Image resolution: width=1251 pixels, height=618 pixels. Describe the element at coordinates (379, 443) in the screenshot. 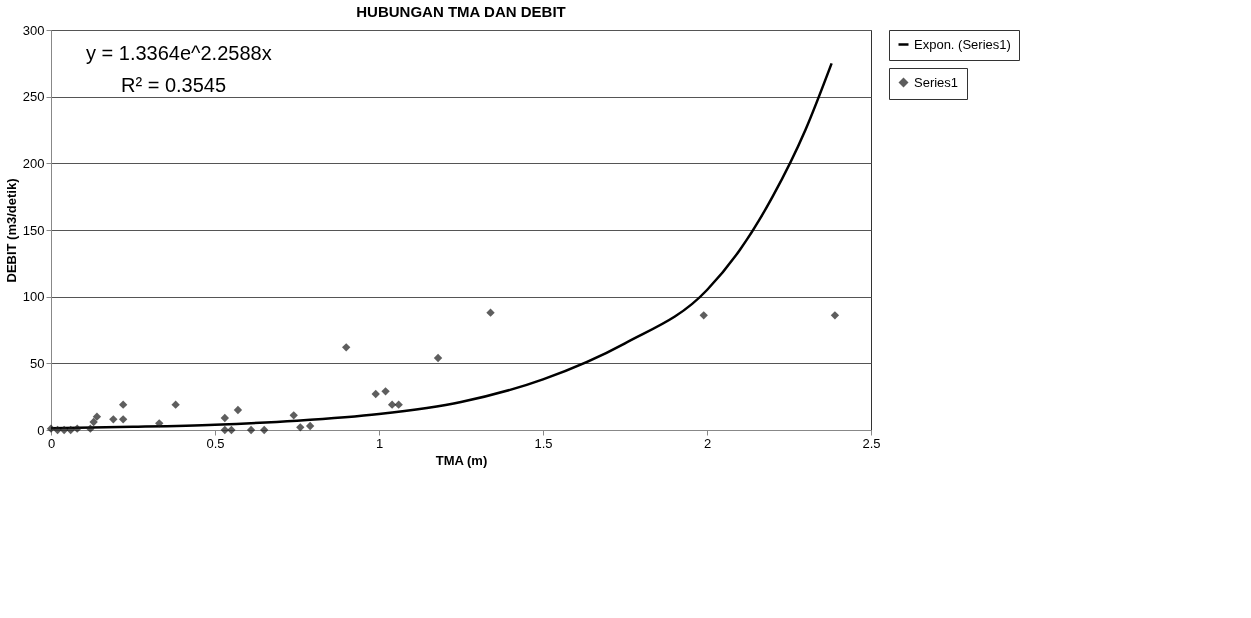

I see `x-tick-label: 1` at that location.